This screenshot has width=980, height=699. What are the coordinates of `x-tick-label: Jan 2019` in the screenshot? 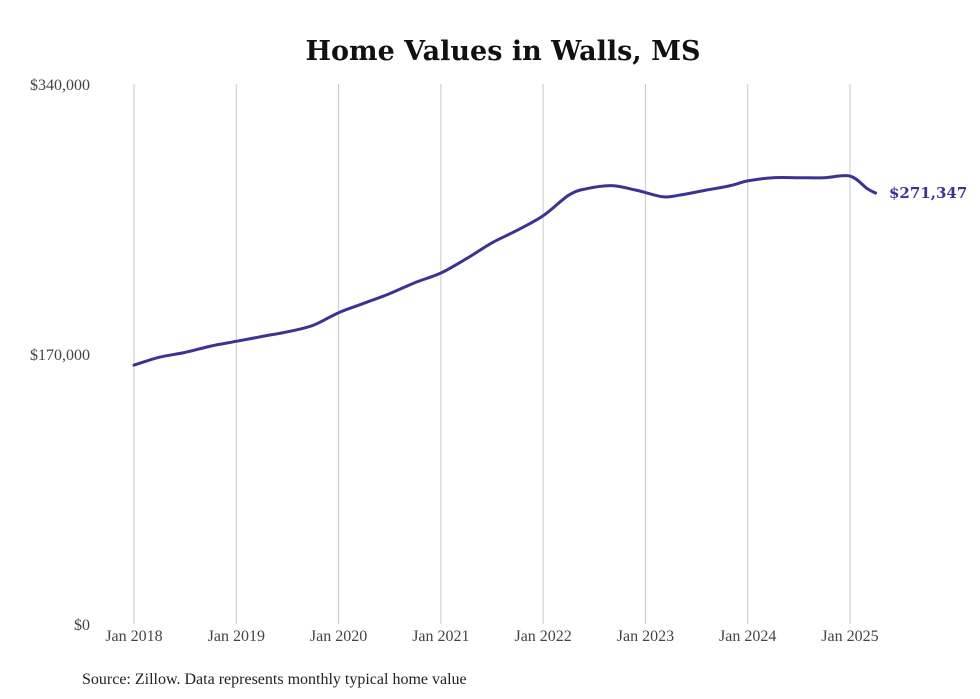 It's located at (236, 636).